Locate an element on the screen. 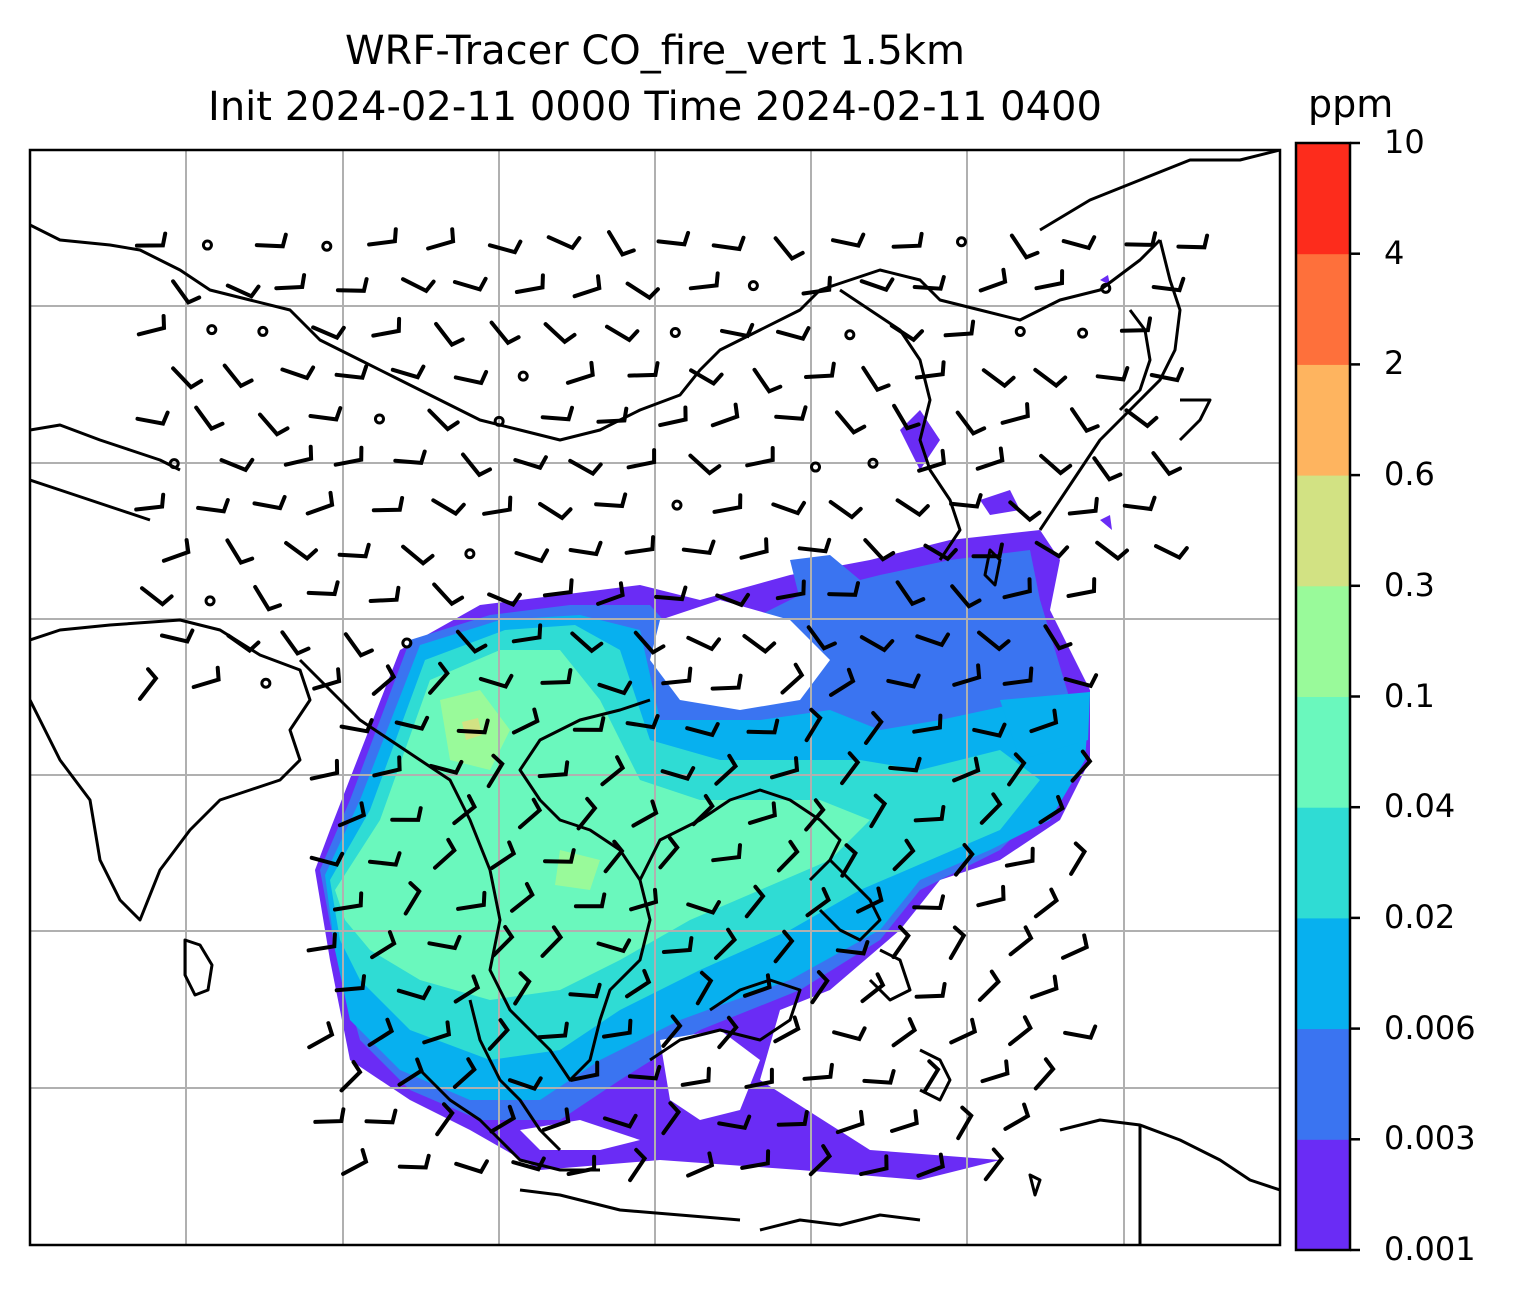 Image resolution: width=1528 pixels, height=1306 pixels. map-title-line-1: WRF-Tracer CO_fire_vert 1.5km is located at coordinates (655, 51).